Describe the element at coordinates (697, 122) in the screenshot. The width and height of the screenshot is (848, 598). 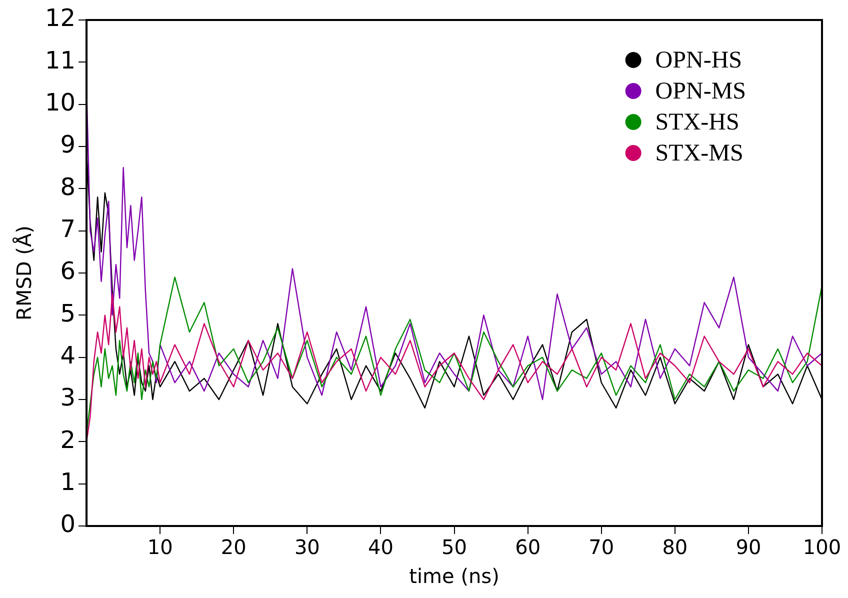
I see `legend-label: STX-HS` at that location.